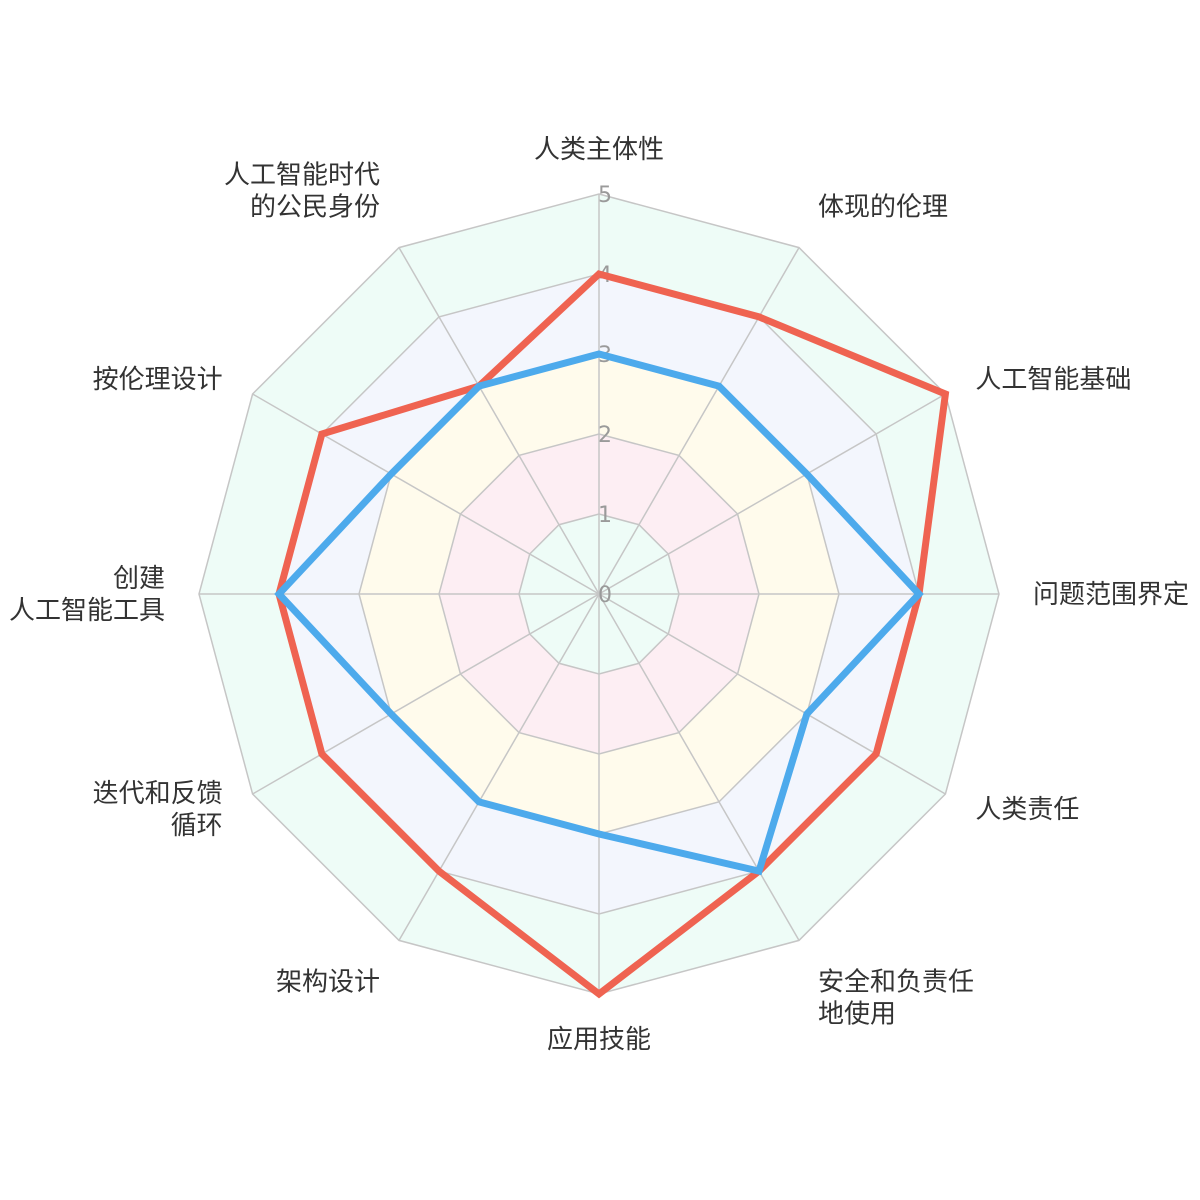 The width and height of the screenshot is (1200, 1200). Describe the element at coordinates (87, 595) in the screenshot. I see `axis-label: 创建人工智能工具` at that location.